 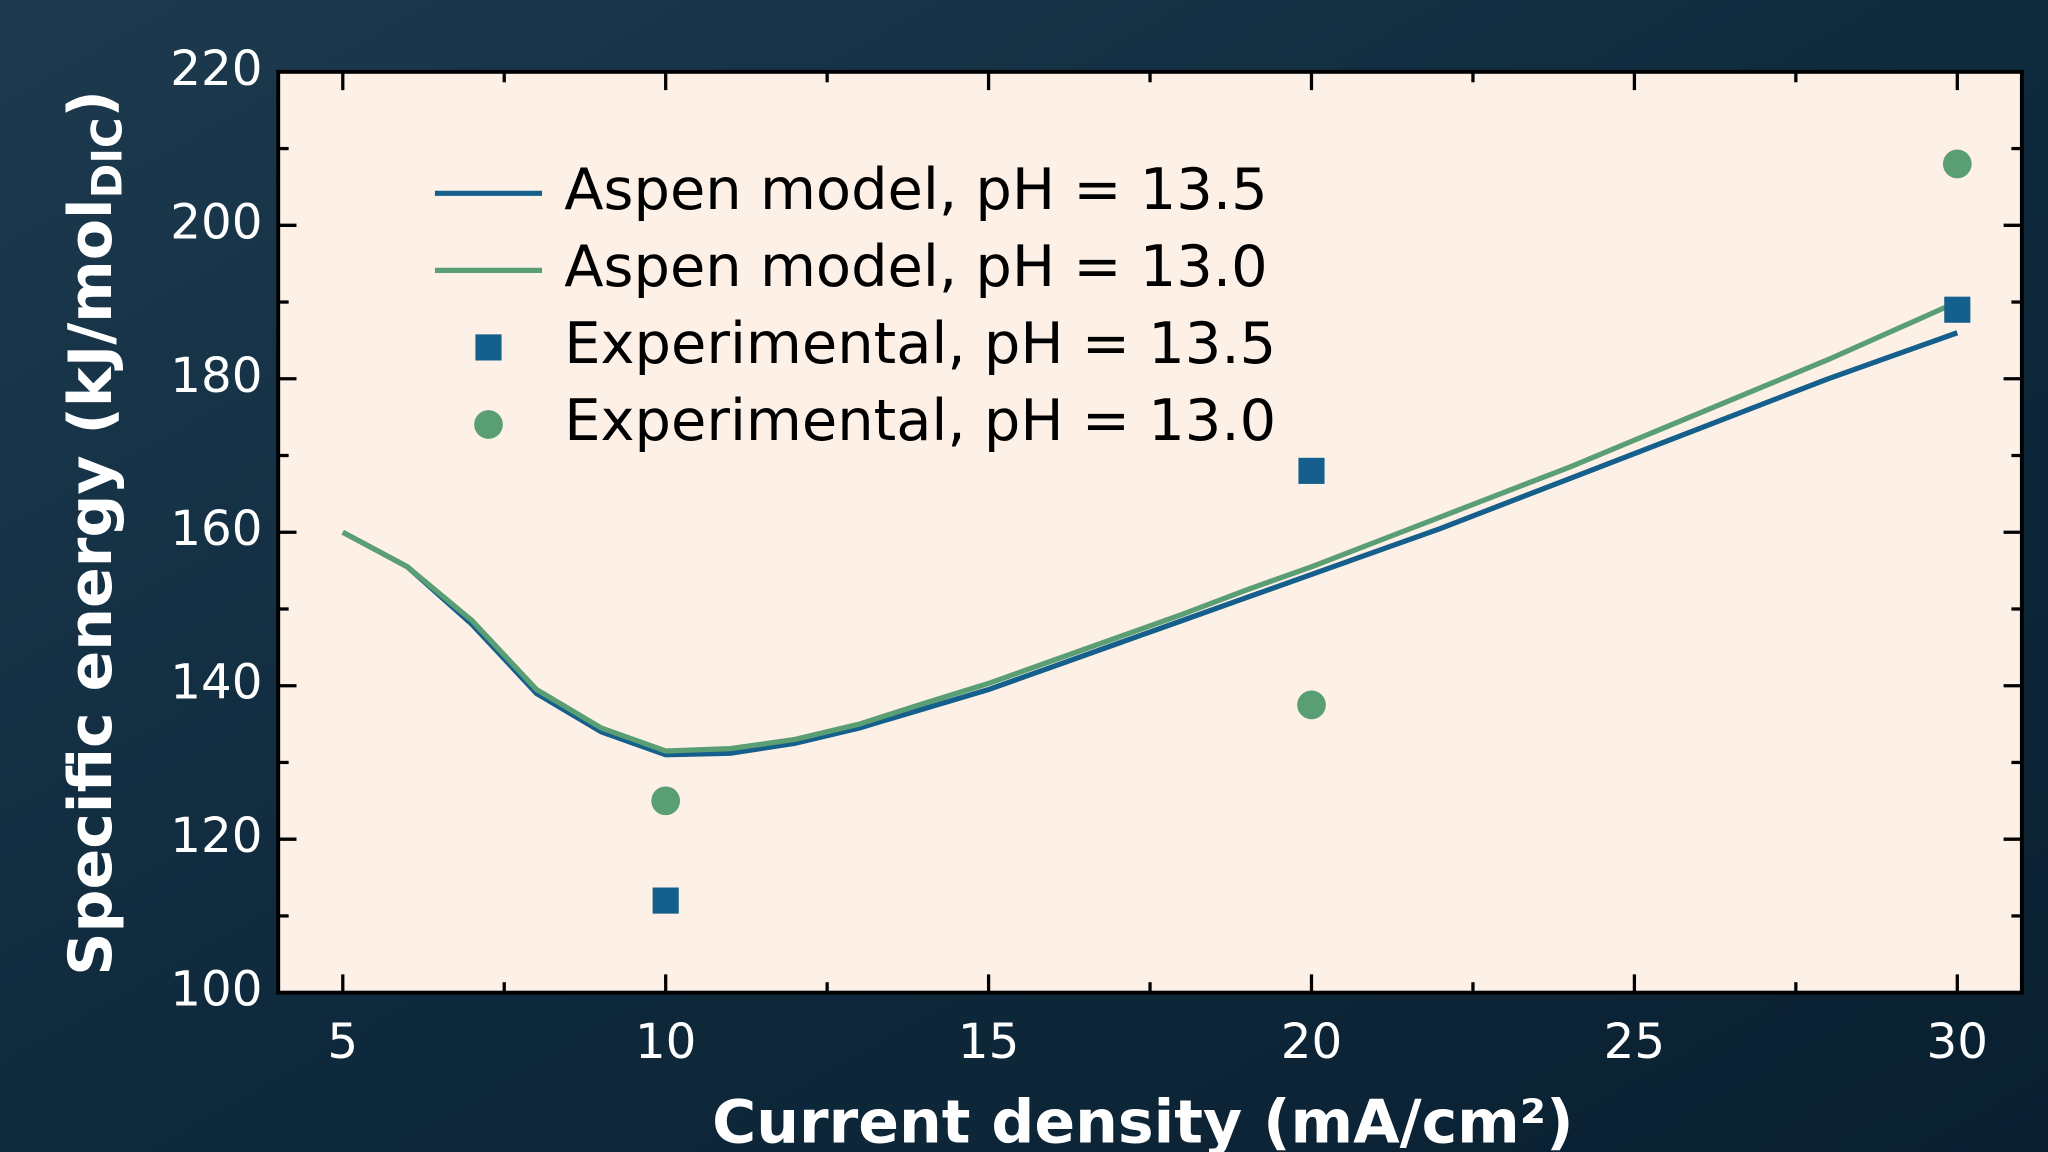 What do you see at coordinates (216, 683) in the screenshot?
I see `y-tick-label: 140` at bounding box center [216, 683].